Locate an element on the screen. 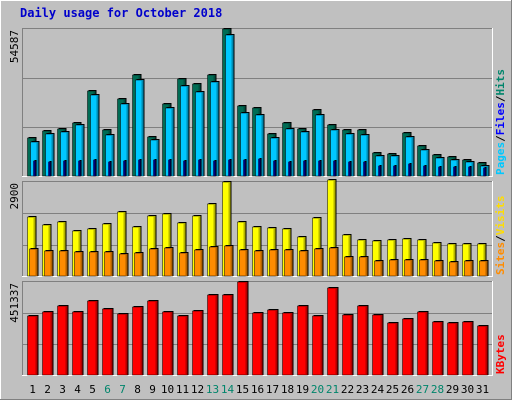  series-label-sites: Sites is located at coordinates (500, 258).